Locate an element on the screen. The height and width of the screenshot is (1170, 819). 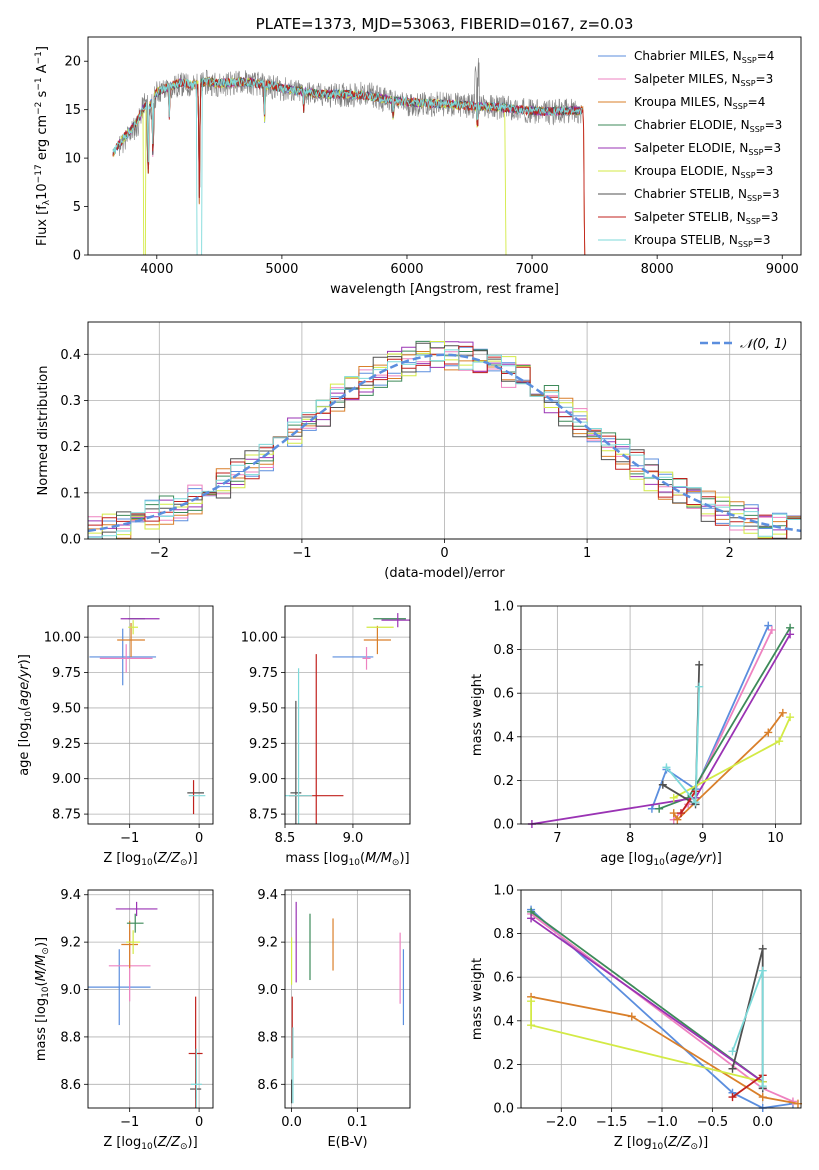
mass_vs_z-errorbar-chabrier_elodie is located at coordinates (135, 923).